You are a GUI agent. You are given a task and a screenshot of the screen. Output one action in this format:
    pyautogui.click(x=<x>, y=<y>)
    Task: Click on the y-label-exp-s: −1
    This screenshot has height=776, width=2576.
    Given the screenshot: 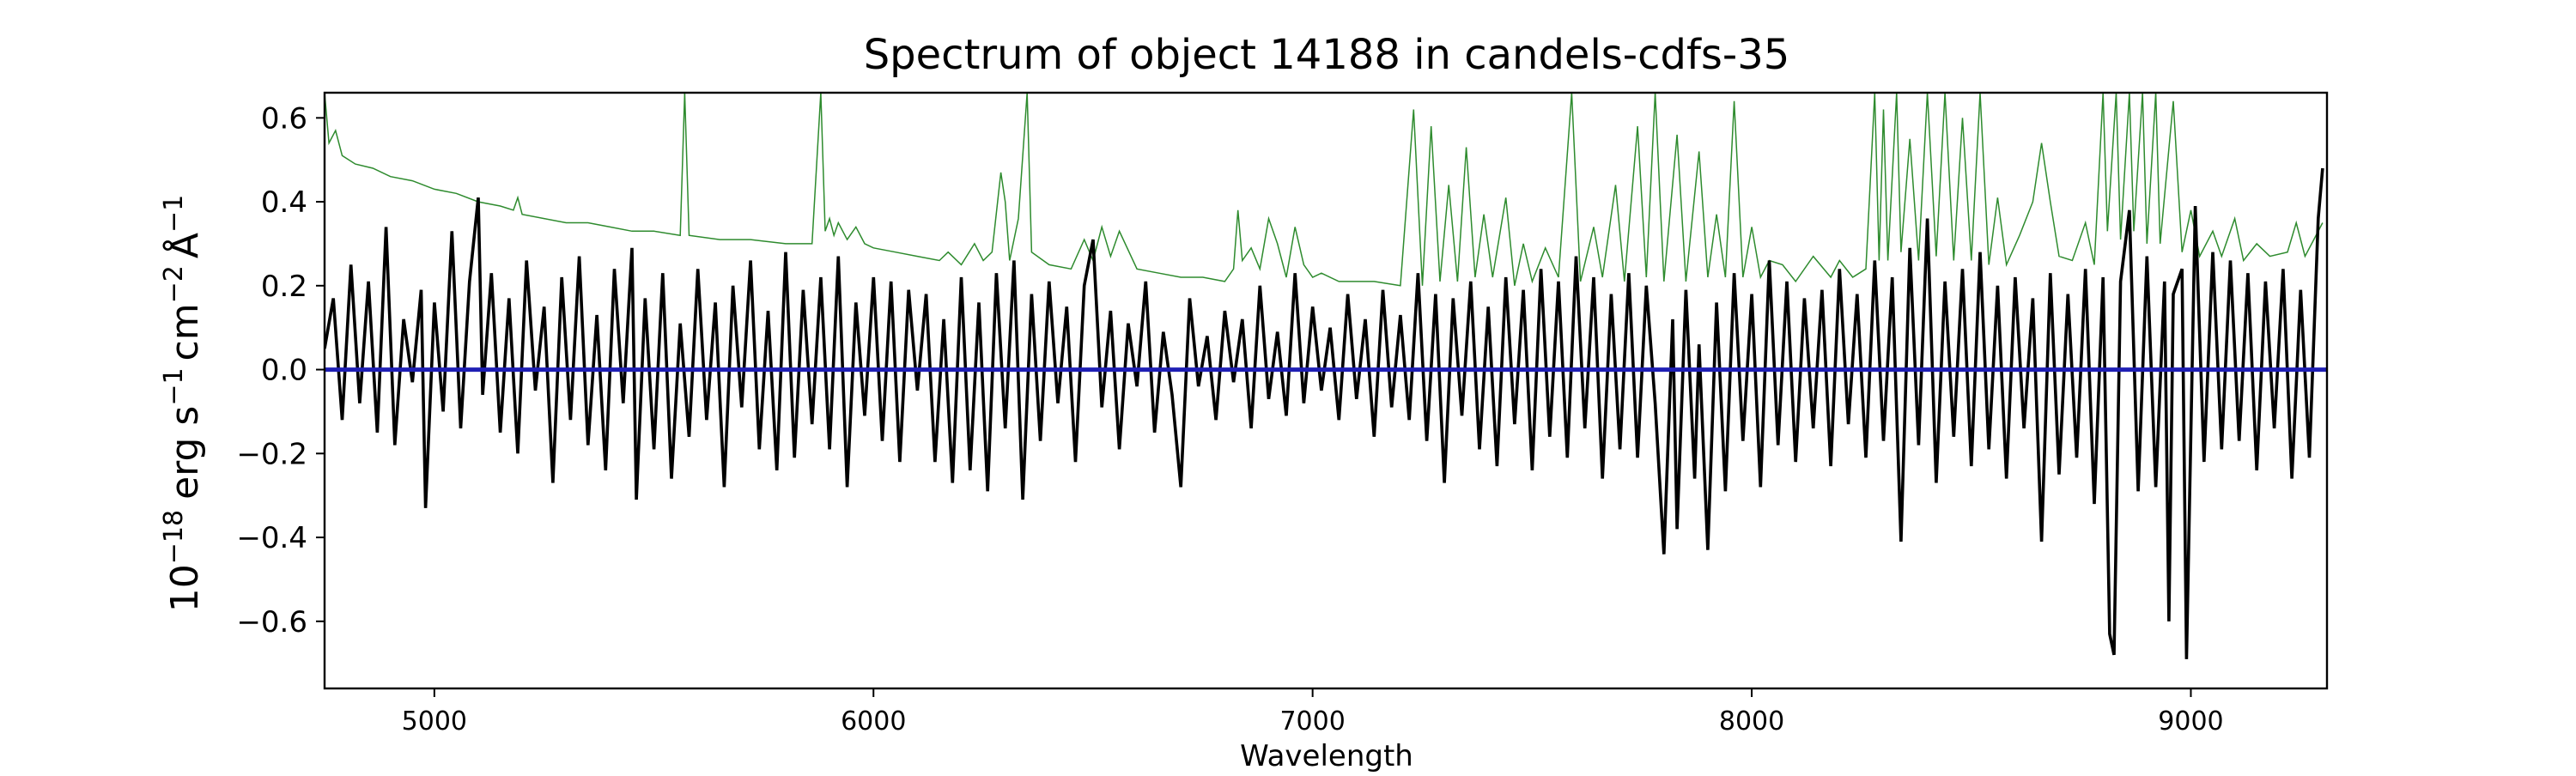 What is the action you would take?
    pyautogui.click(x=174, y=386)
    